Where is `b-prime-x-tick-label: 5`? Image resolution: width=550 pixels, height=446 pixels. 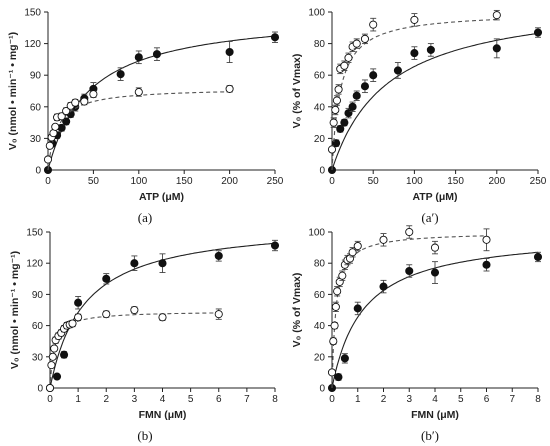
b-prime-x-tick-label: 5 is located at coordinates (461, 399).